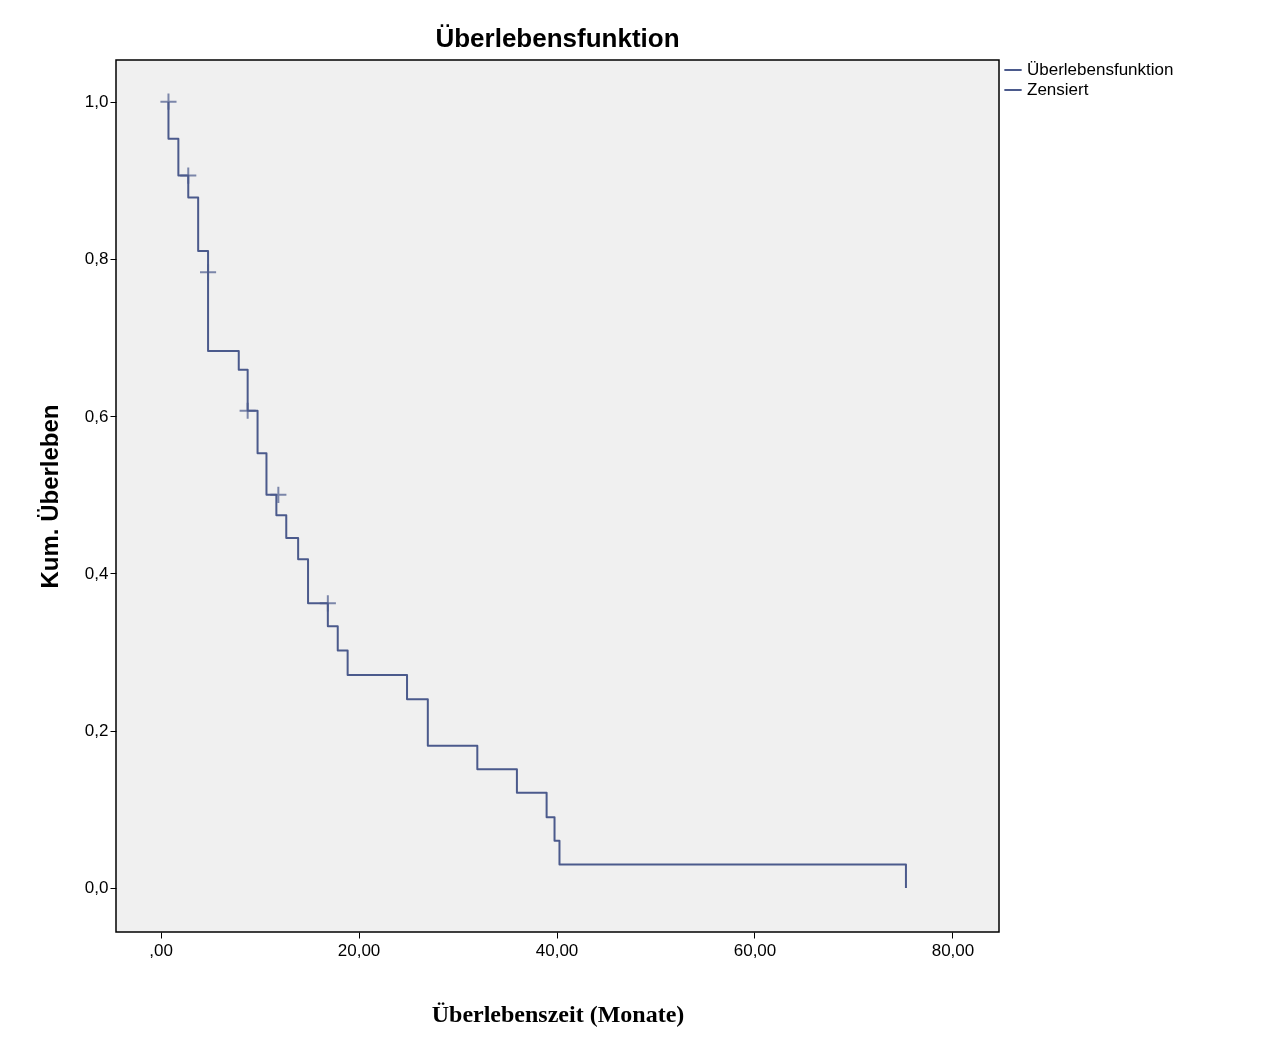 The image size is (1269, 1046). What do you see at coordinates (49, 496) in the screenshot?
I see `y-axis-title: Kum. Überleben` at bounding box center [49, 496].